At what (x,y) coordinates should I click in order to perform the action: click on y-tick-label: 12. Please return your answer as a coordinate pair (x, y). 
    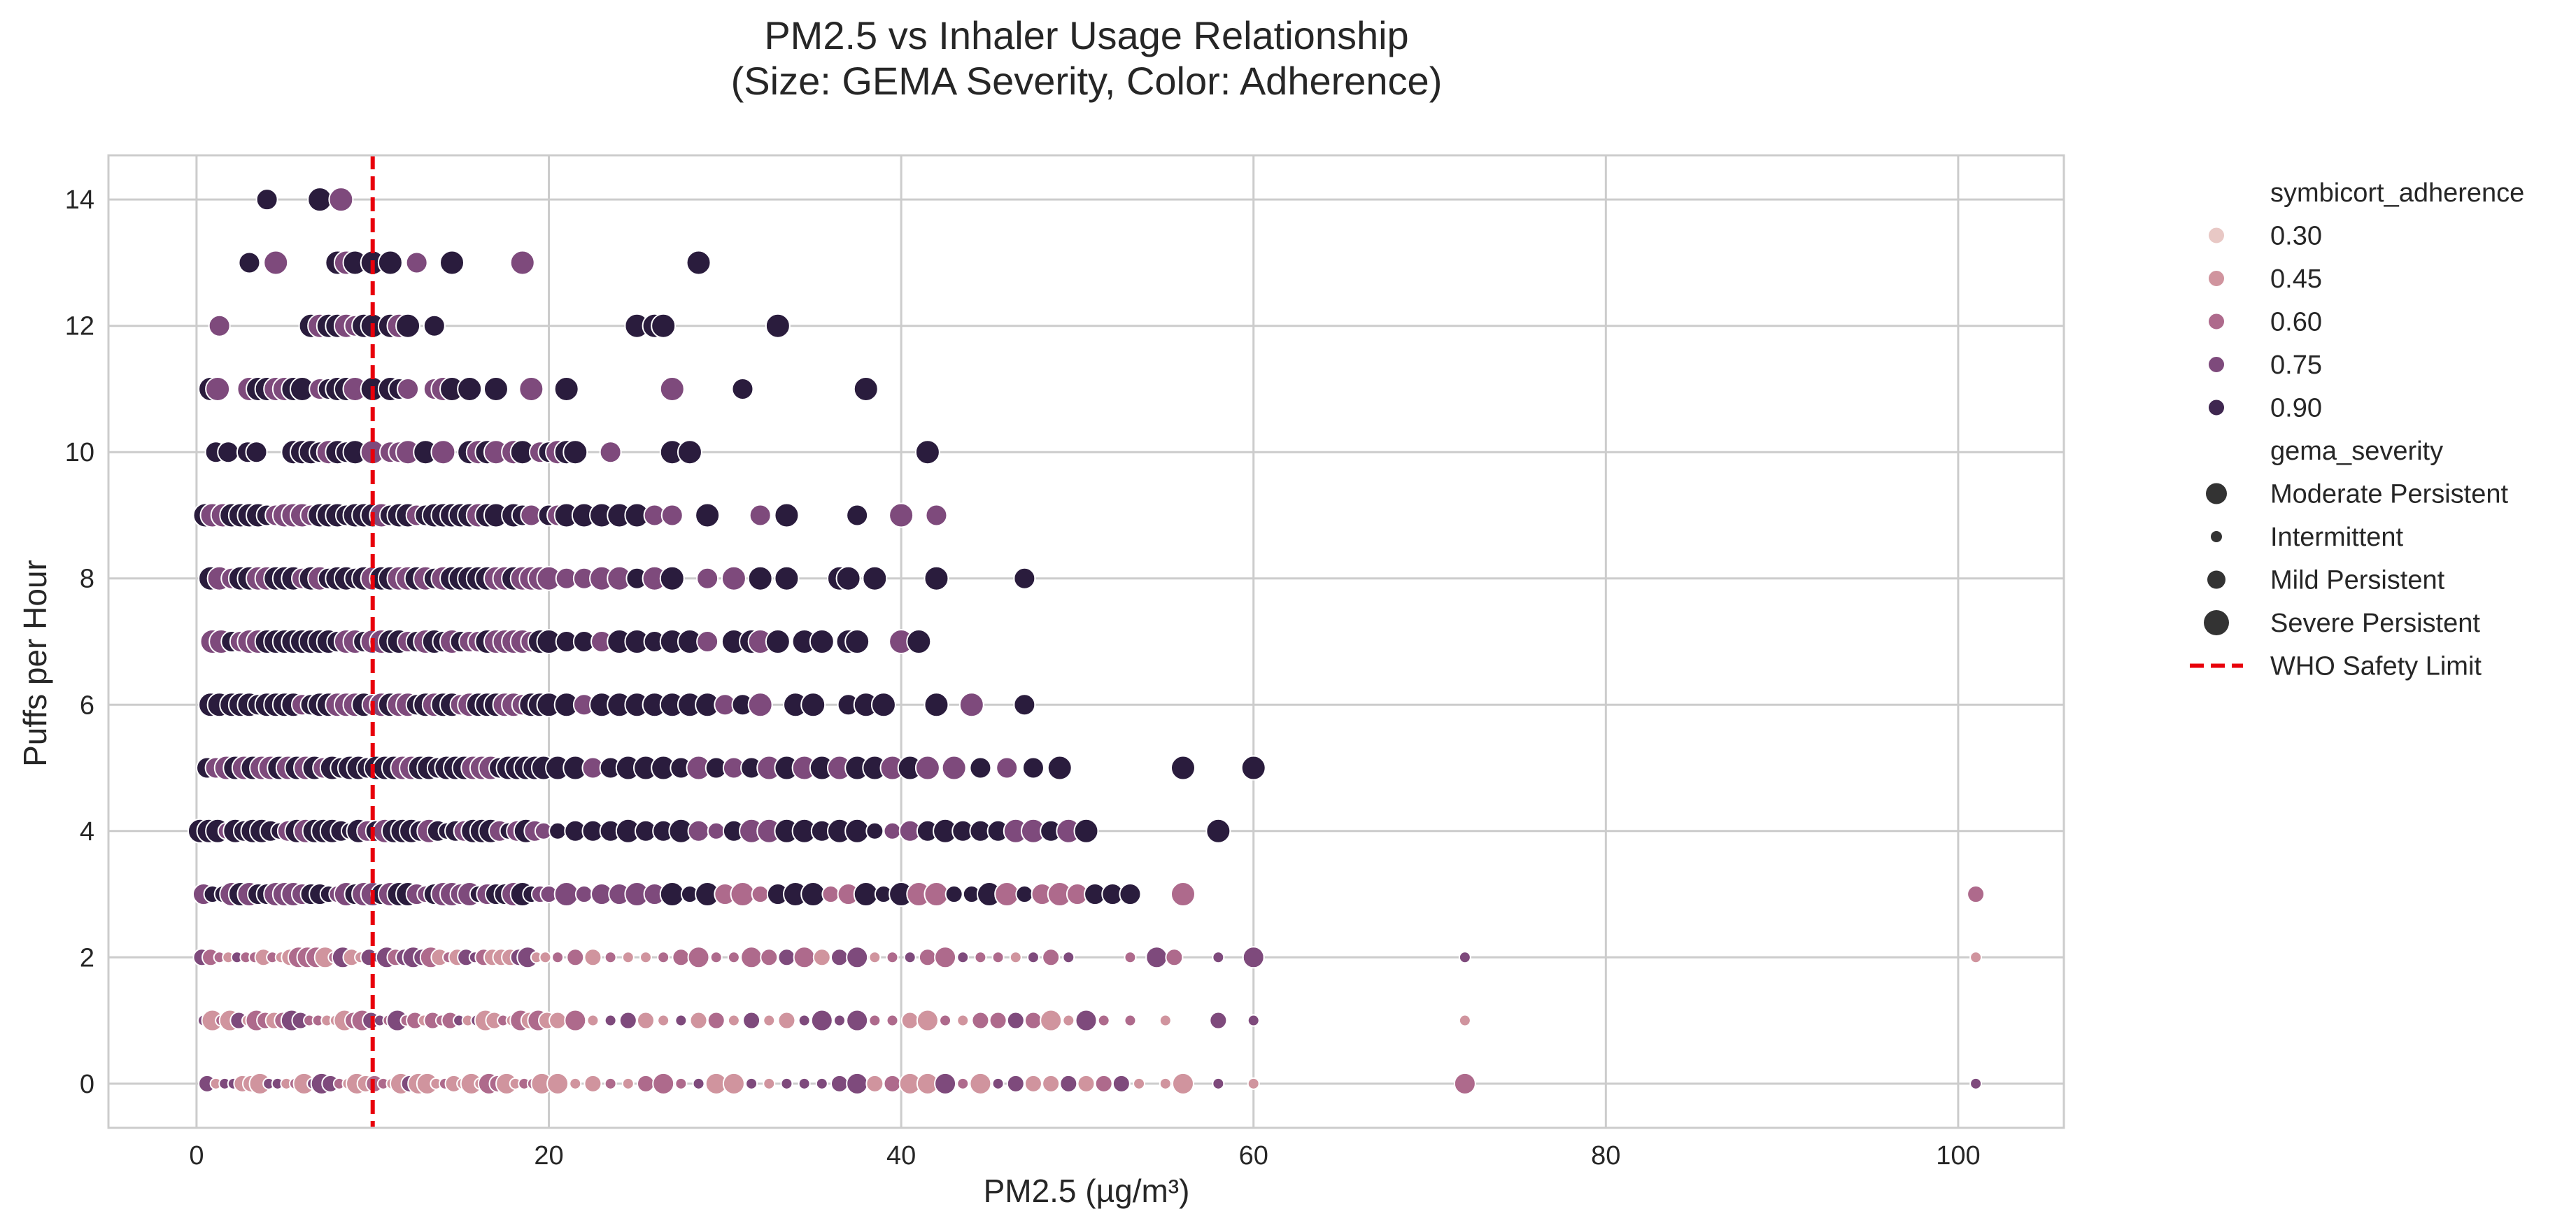
    Looking at the image, I should click on (79, 326).